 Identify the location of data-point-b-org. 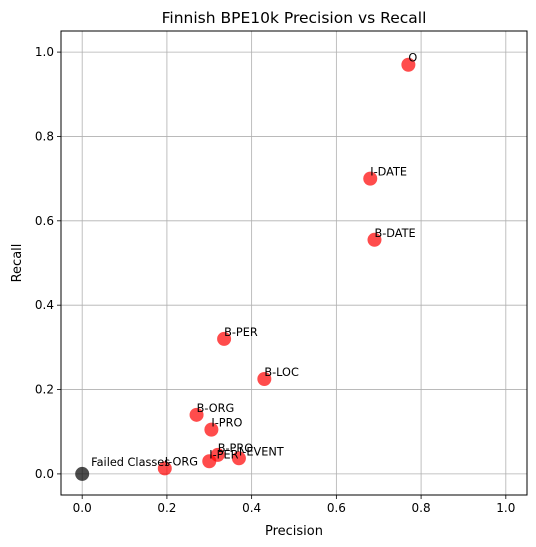
(196, 414).